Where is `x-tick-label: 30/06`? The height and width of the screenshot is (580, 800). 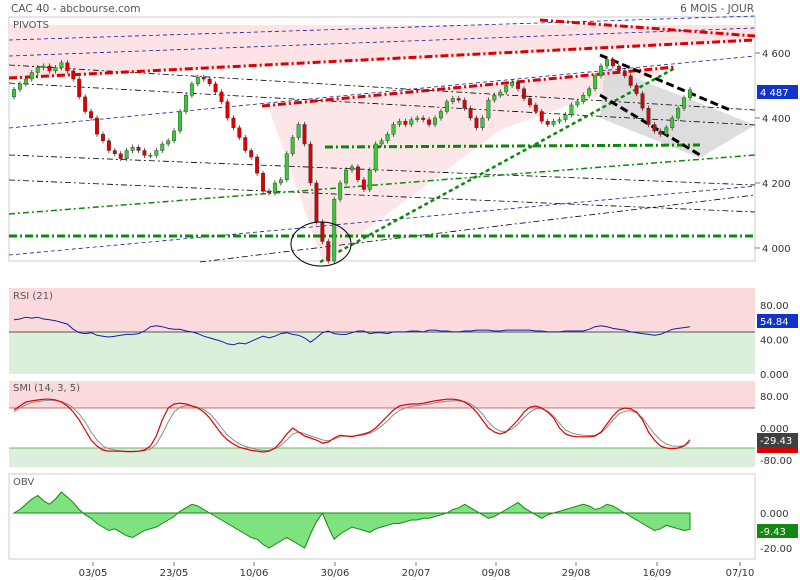
x-tick-label: 30/06 is located at coordinates (335, 573).